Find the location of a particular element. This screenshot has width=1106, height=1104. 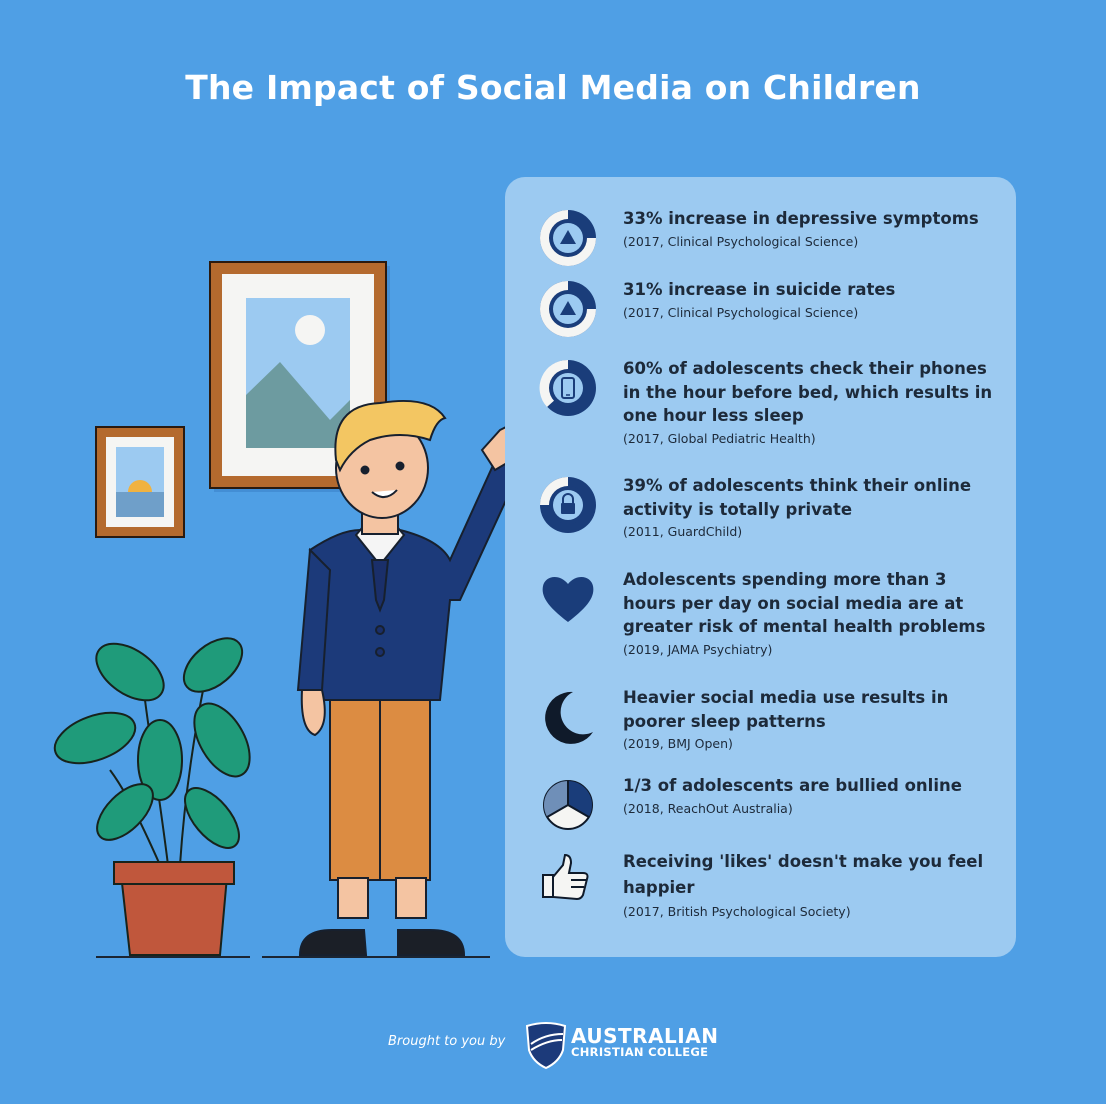

potted-plant is located at coordinates (152, 796).